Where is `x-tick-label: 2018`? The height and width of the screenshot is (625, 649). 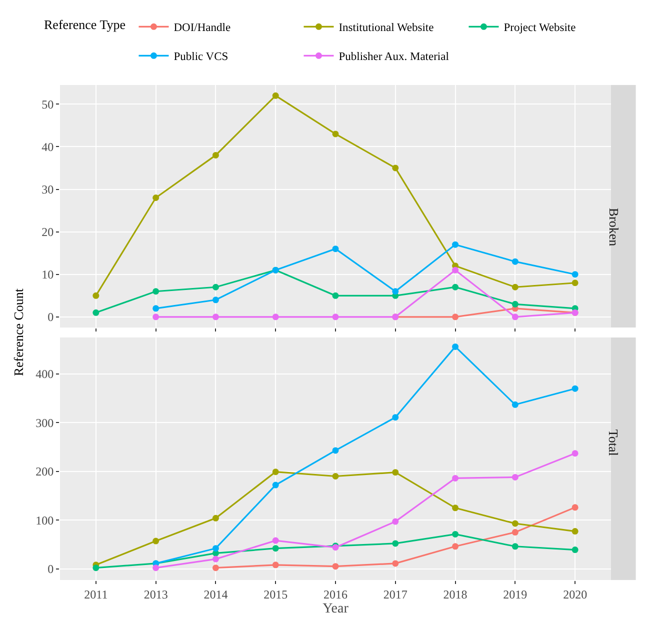 x-tick-label: 2018 is located at coordinates (455, 594).